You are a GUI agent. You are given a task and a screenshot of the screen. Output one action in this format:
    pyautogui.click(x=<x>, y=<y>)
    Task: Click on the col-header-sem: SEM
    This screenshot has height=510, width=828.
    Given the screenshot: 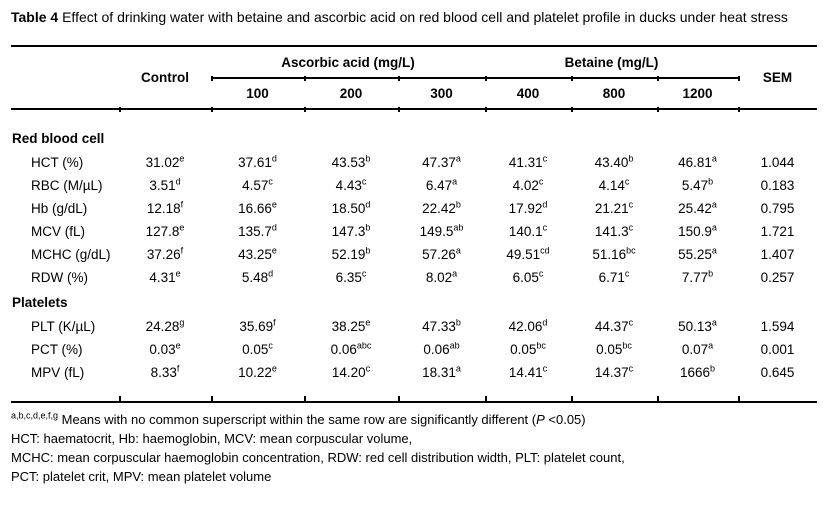 What is the action you would take?
    pyautogui.click(x=778, y=78)
    